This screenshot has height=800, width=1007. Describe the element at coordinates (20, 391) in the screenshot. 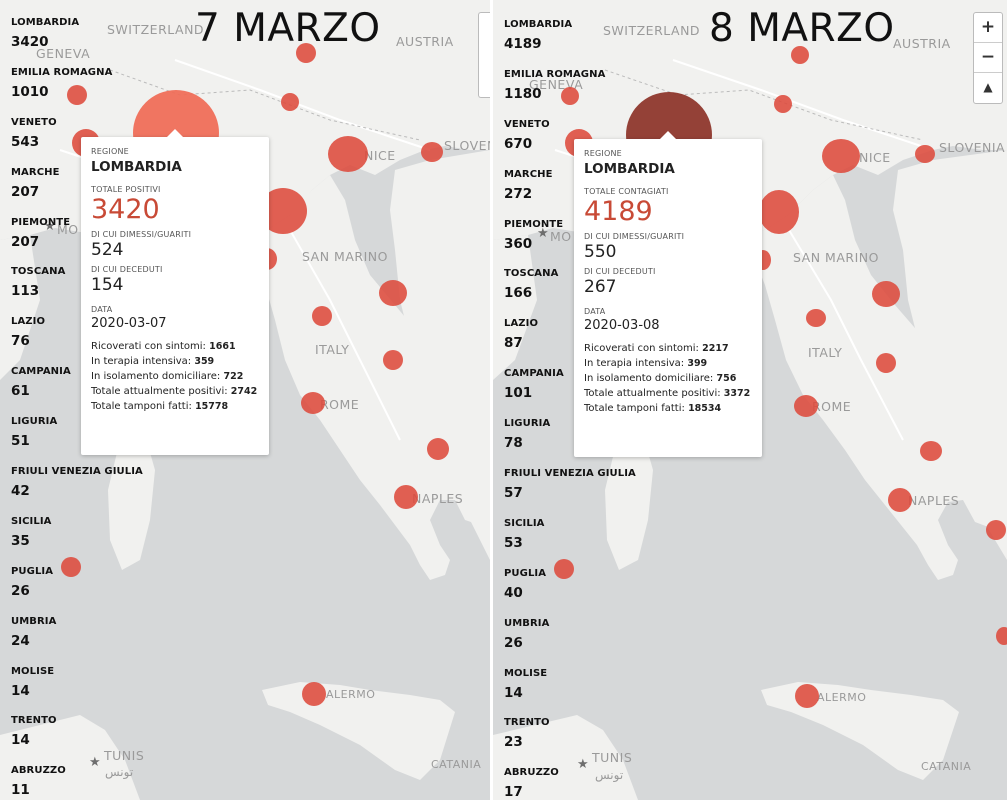

I see `region-value: 61` at that location.